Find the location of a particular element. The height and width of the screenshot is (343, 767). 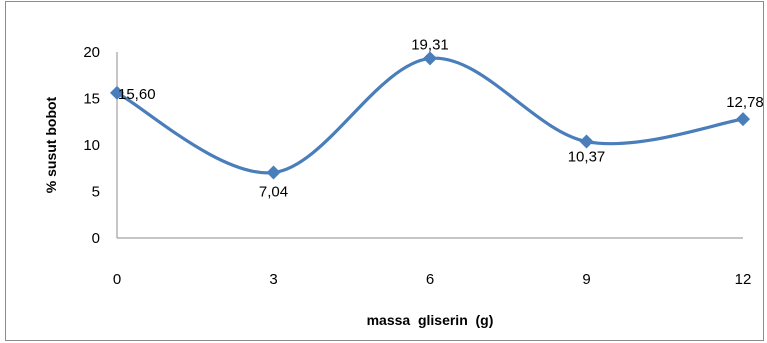

y-tick-label: 10 is located at coordinates (91, 145).